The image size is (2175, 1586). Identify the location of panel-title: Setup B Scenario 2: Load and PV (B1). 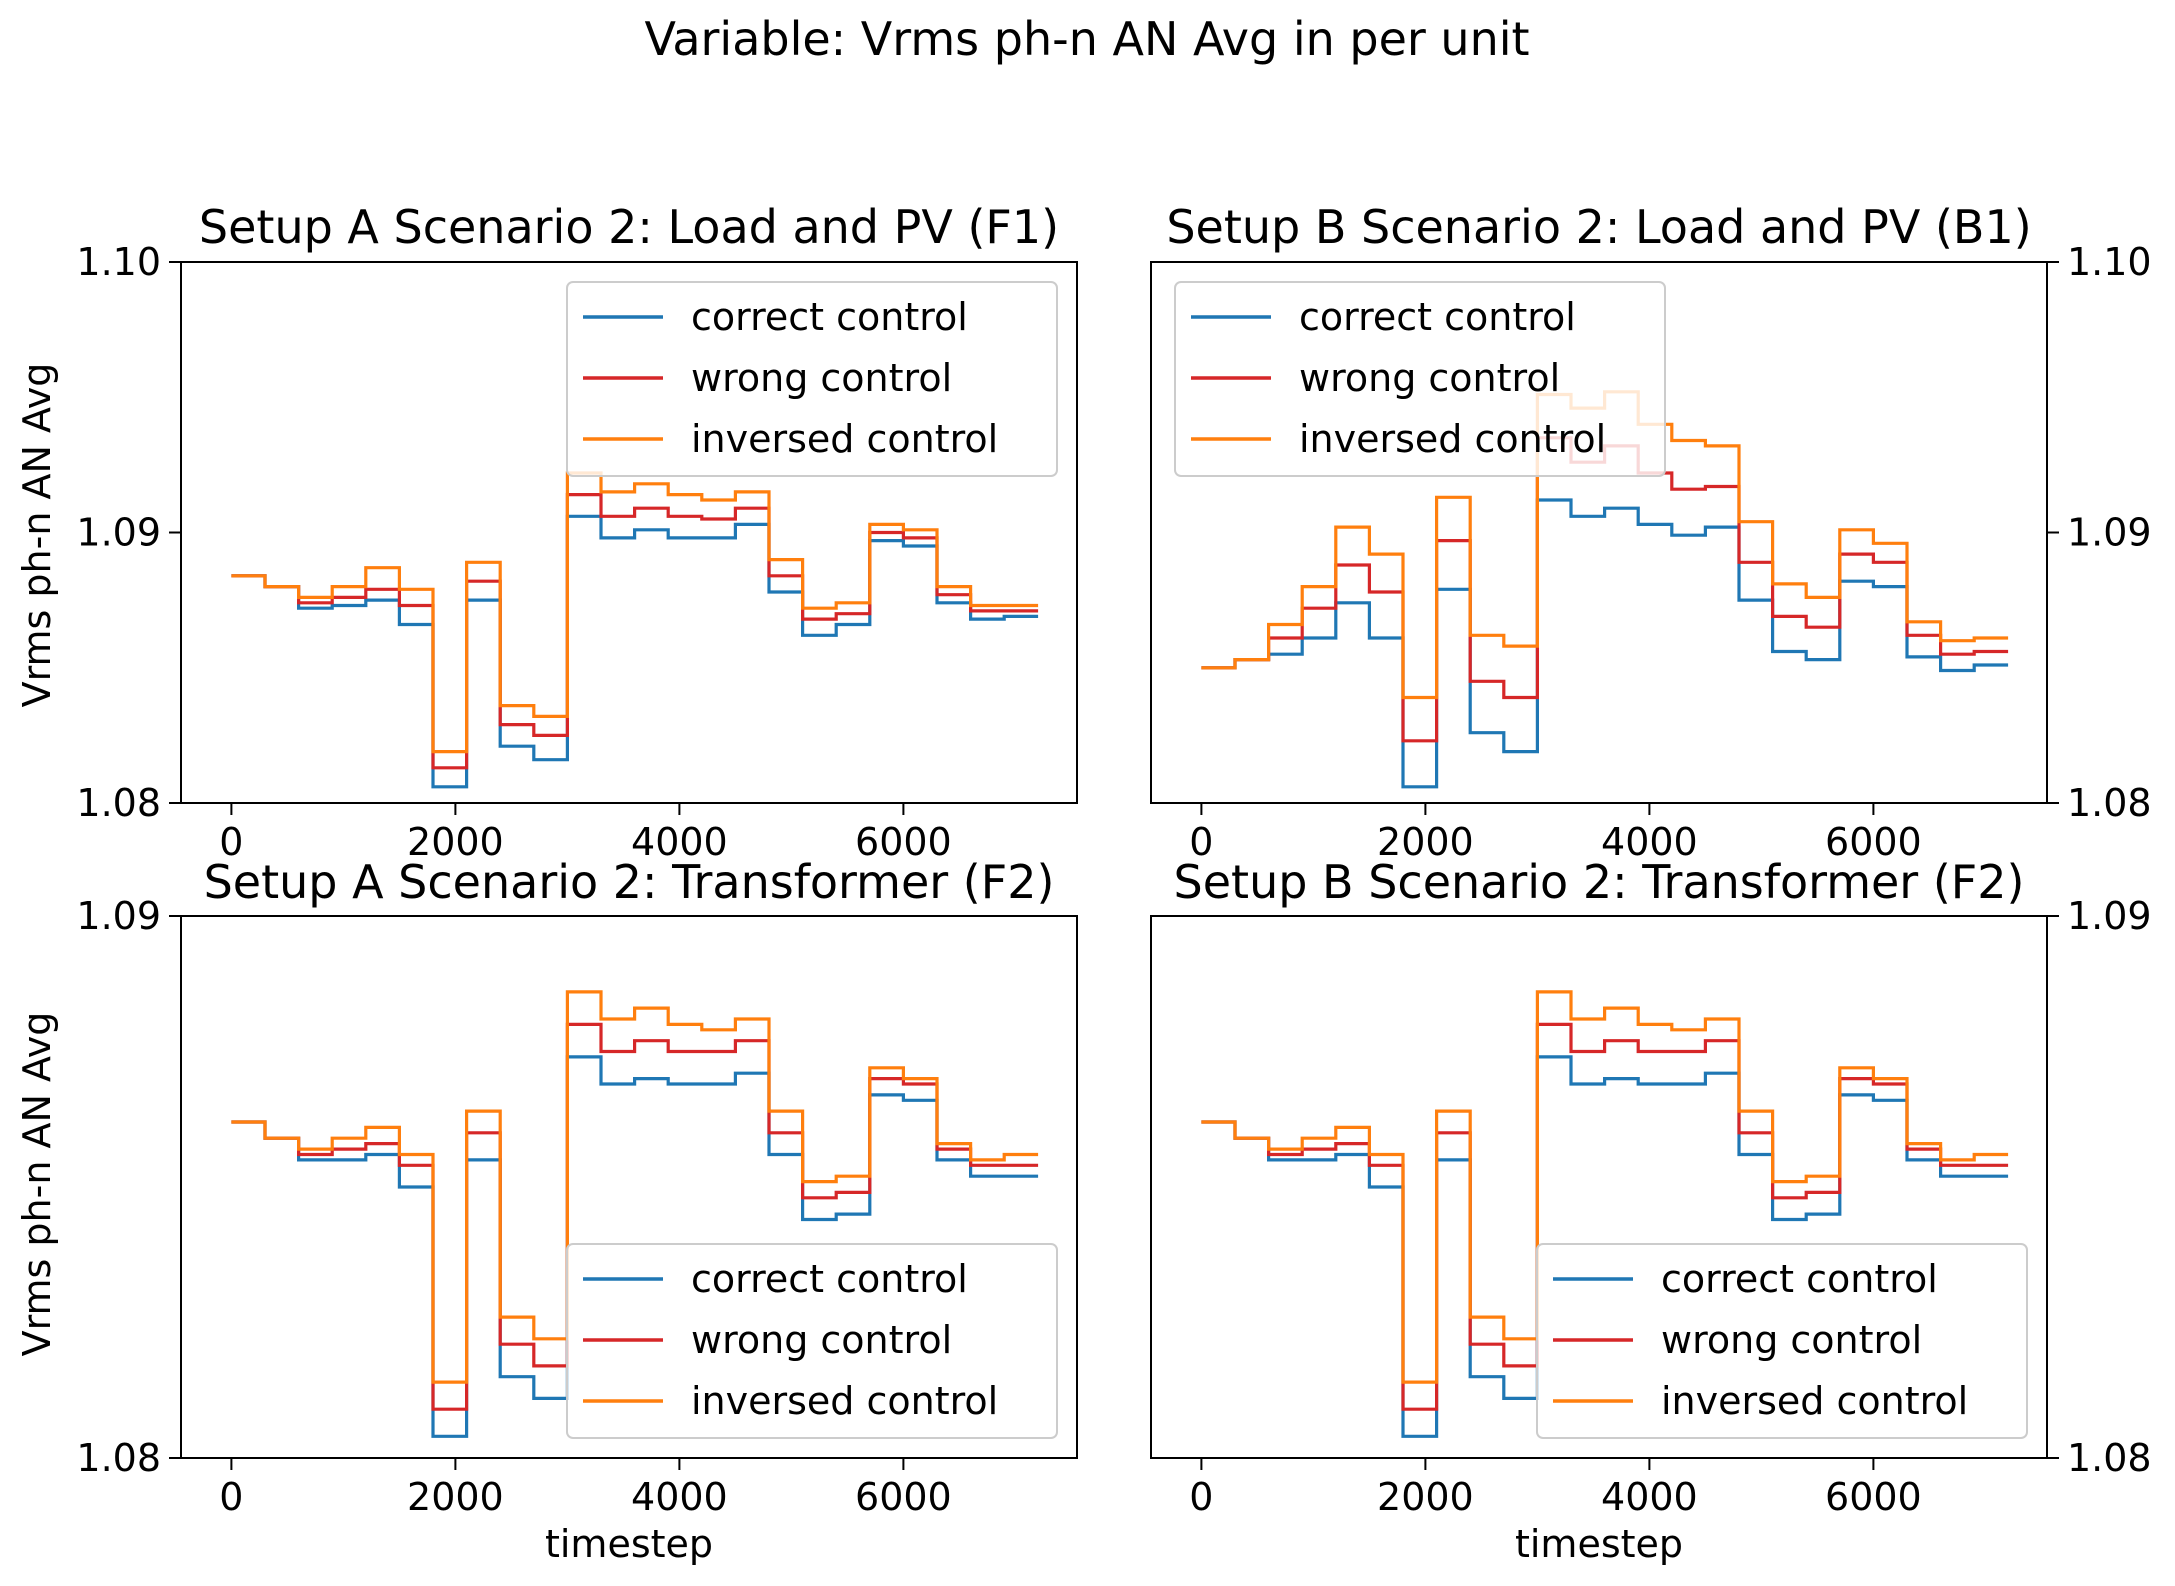
(1598, 227).